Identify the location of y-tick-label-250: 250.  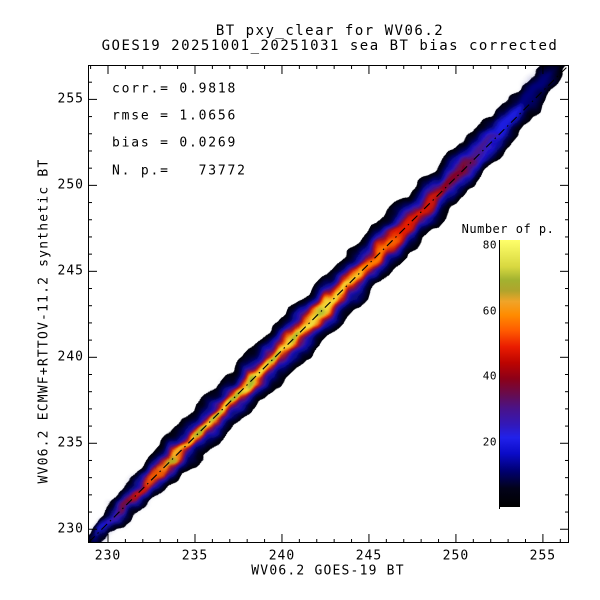
(70, 185).